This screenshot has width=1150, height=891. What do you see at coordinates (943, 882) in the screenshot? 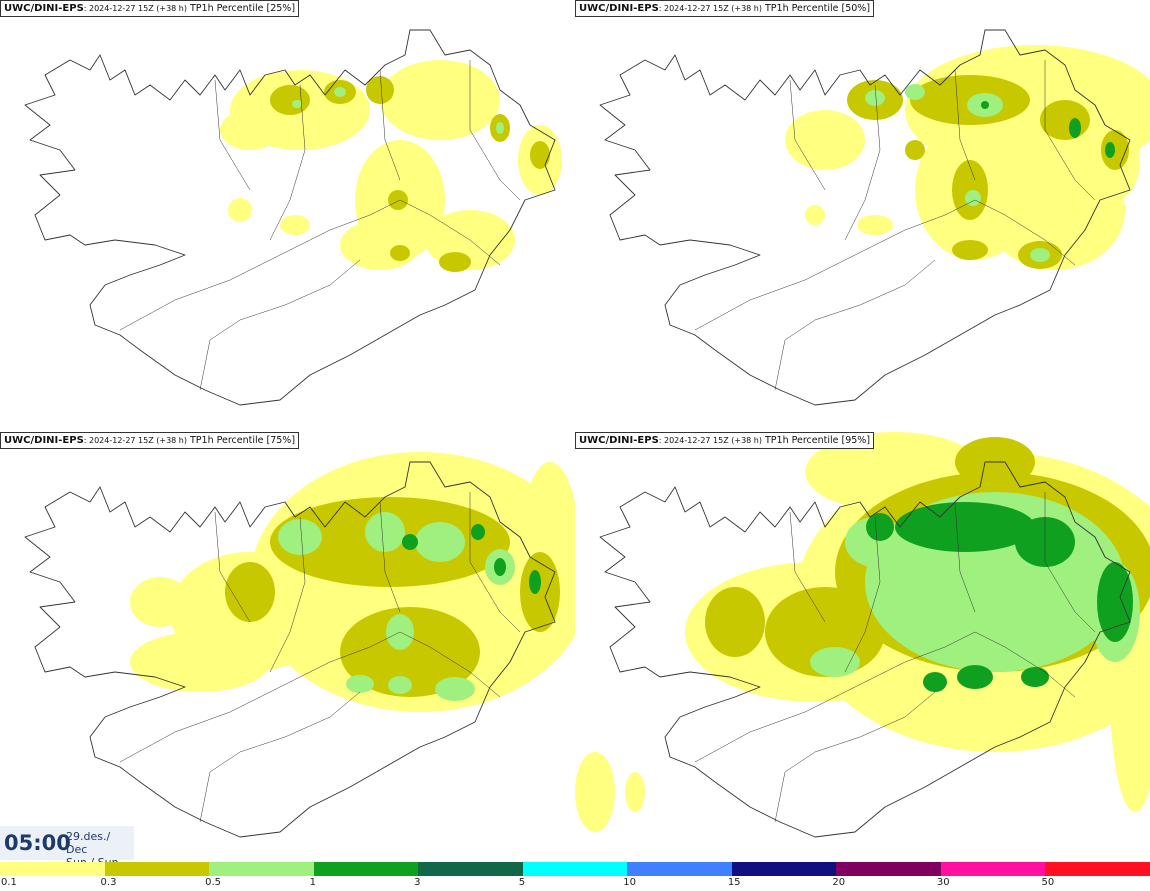
I see `legend-tick-label: 30` at bounding box center [943, 882].